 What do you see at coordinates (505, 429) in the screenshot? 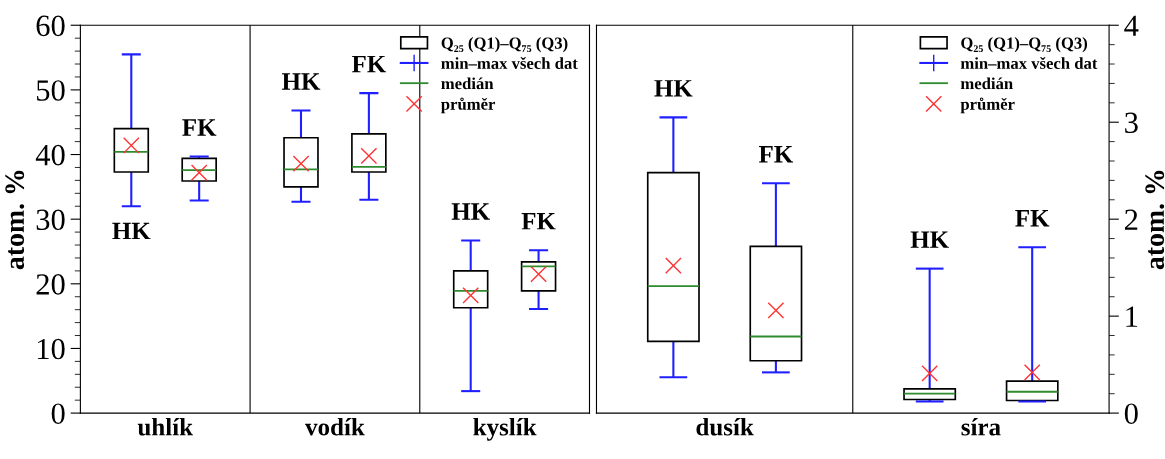
I see `x-tick-label: kyslík` at bounding box center [505, 429].